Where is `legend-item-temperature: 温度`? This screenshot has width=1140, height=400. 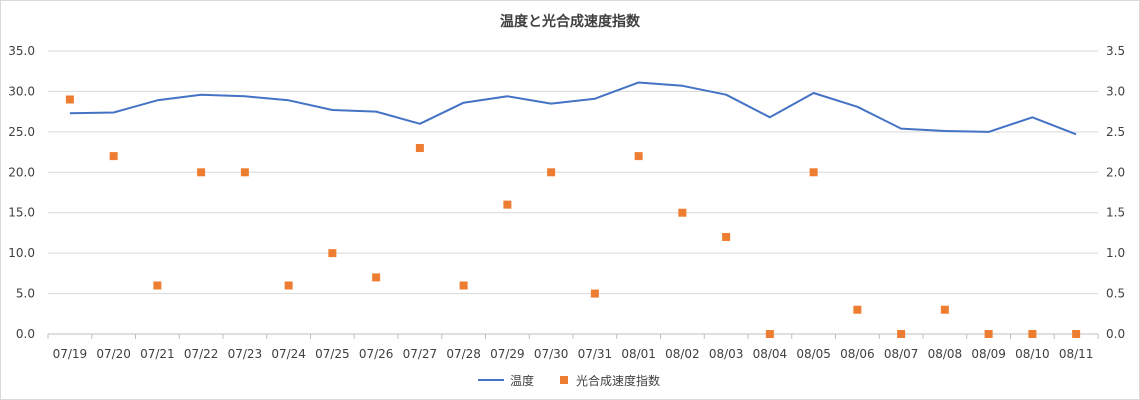
legend-item-temperature: 温度 is located at coordinates (506, 380).